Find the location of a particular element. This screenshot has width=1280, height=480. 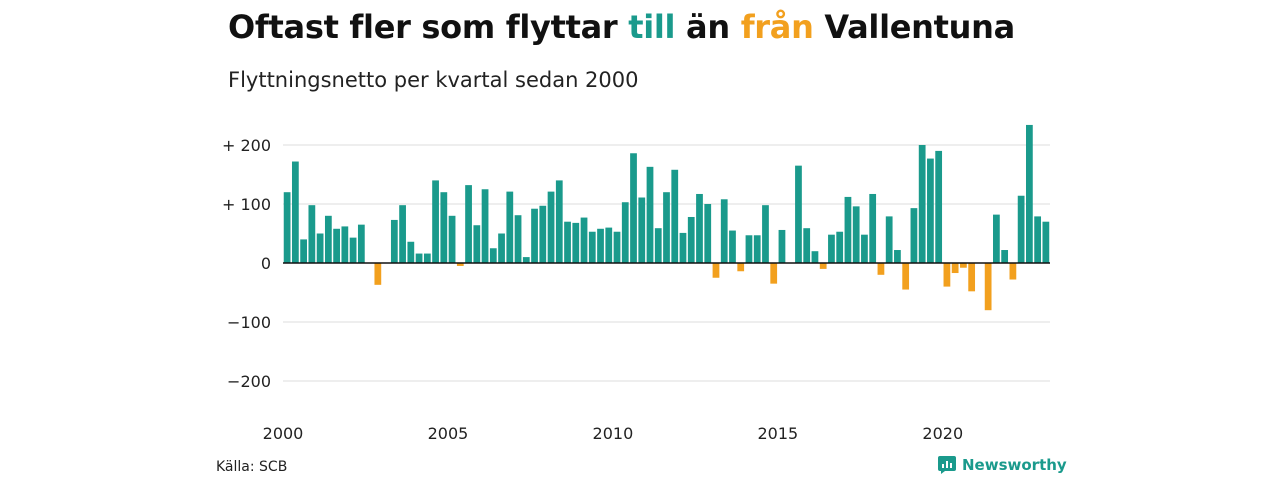

source-label: Källa: SCB is located at coordinates (252, 467).